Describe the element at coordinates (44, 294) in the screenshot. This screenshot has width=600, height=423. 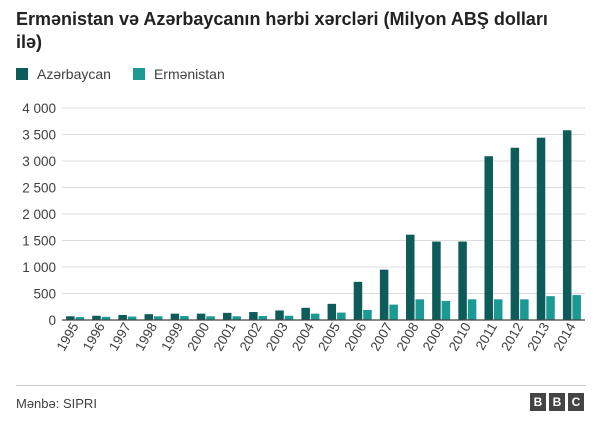
I see `y-tick-label: 500` at that location.